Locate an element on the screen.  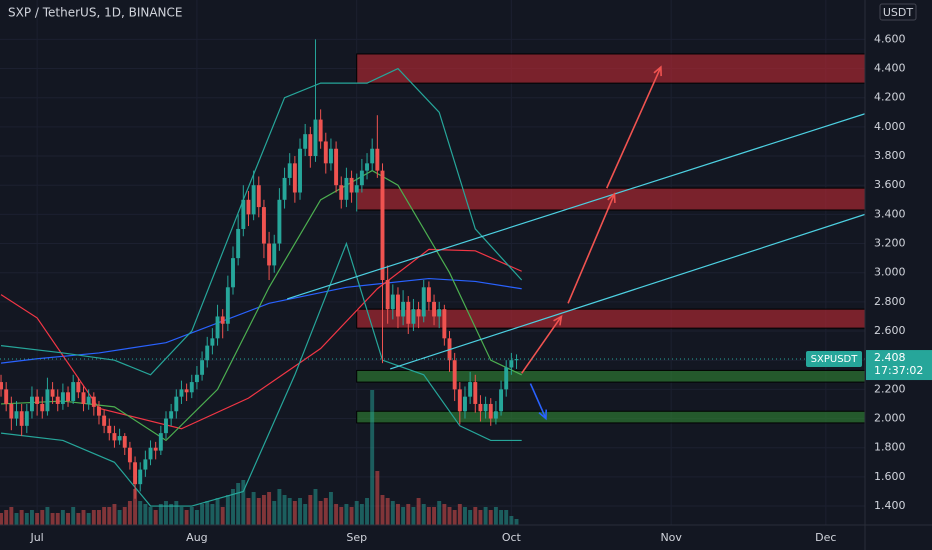
y-tick-label: 4.000 is located at coordinates (890, 126).